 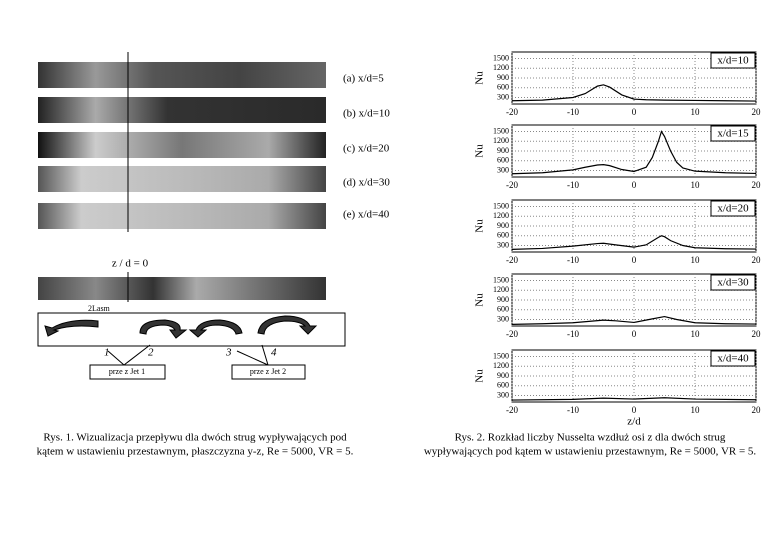 What do you see at coordinates (366, 183) in the screenshot?
I see `image-label: (d) x/d=30` at bounding box center [366, 183].